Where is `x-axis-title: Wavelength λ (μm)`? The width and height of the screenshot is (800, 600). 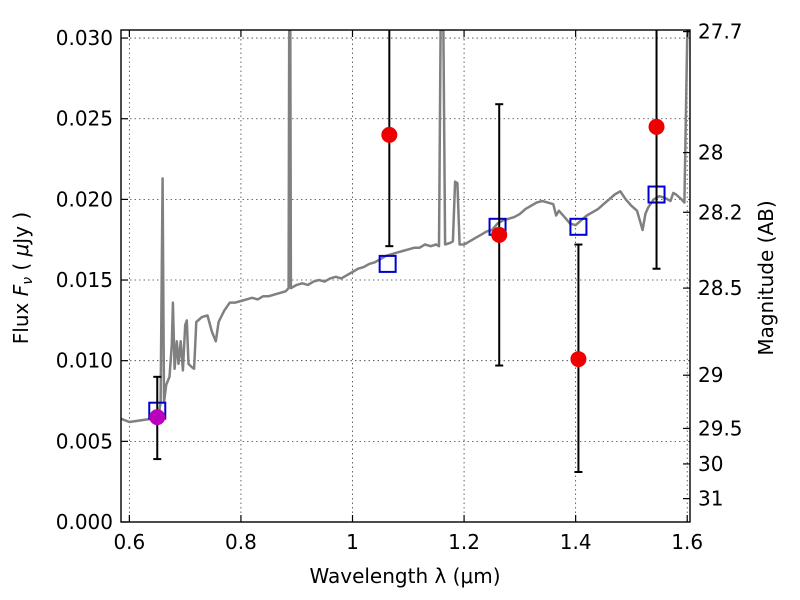
x-axis-title: Wavelength λ (μm) is located at coordinates (404, 576).